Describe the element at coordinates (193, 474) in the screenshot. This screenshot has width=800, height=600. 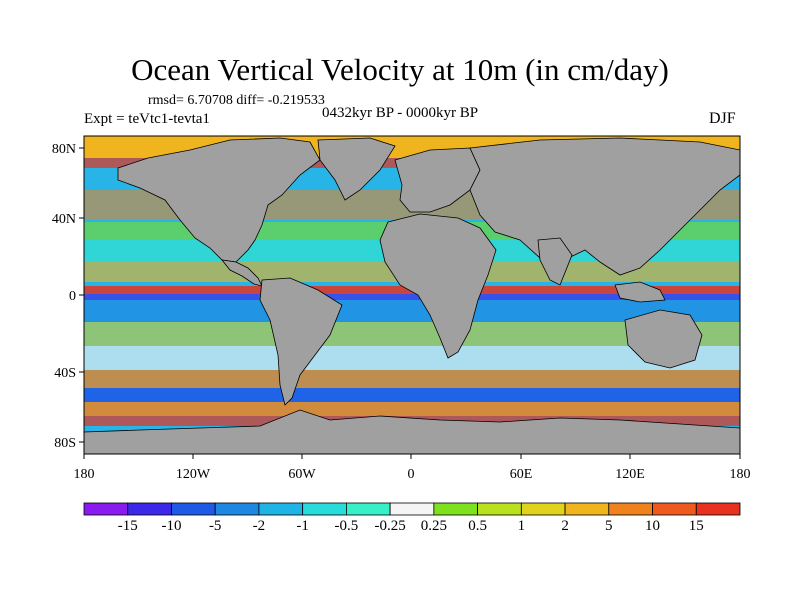
I see `lon-label-120w: 120W` at that location.